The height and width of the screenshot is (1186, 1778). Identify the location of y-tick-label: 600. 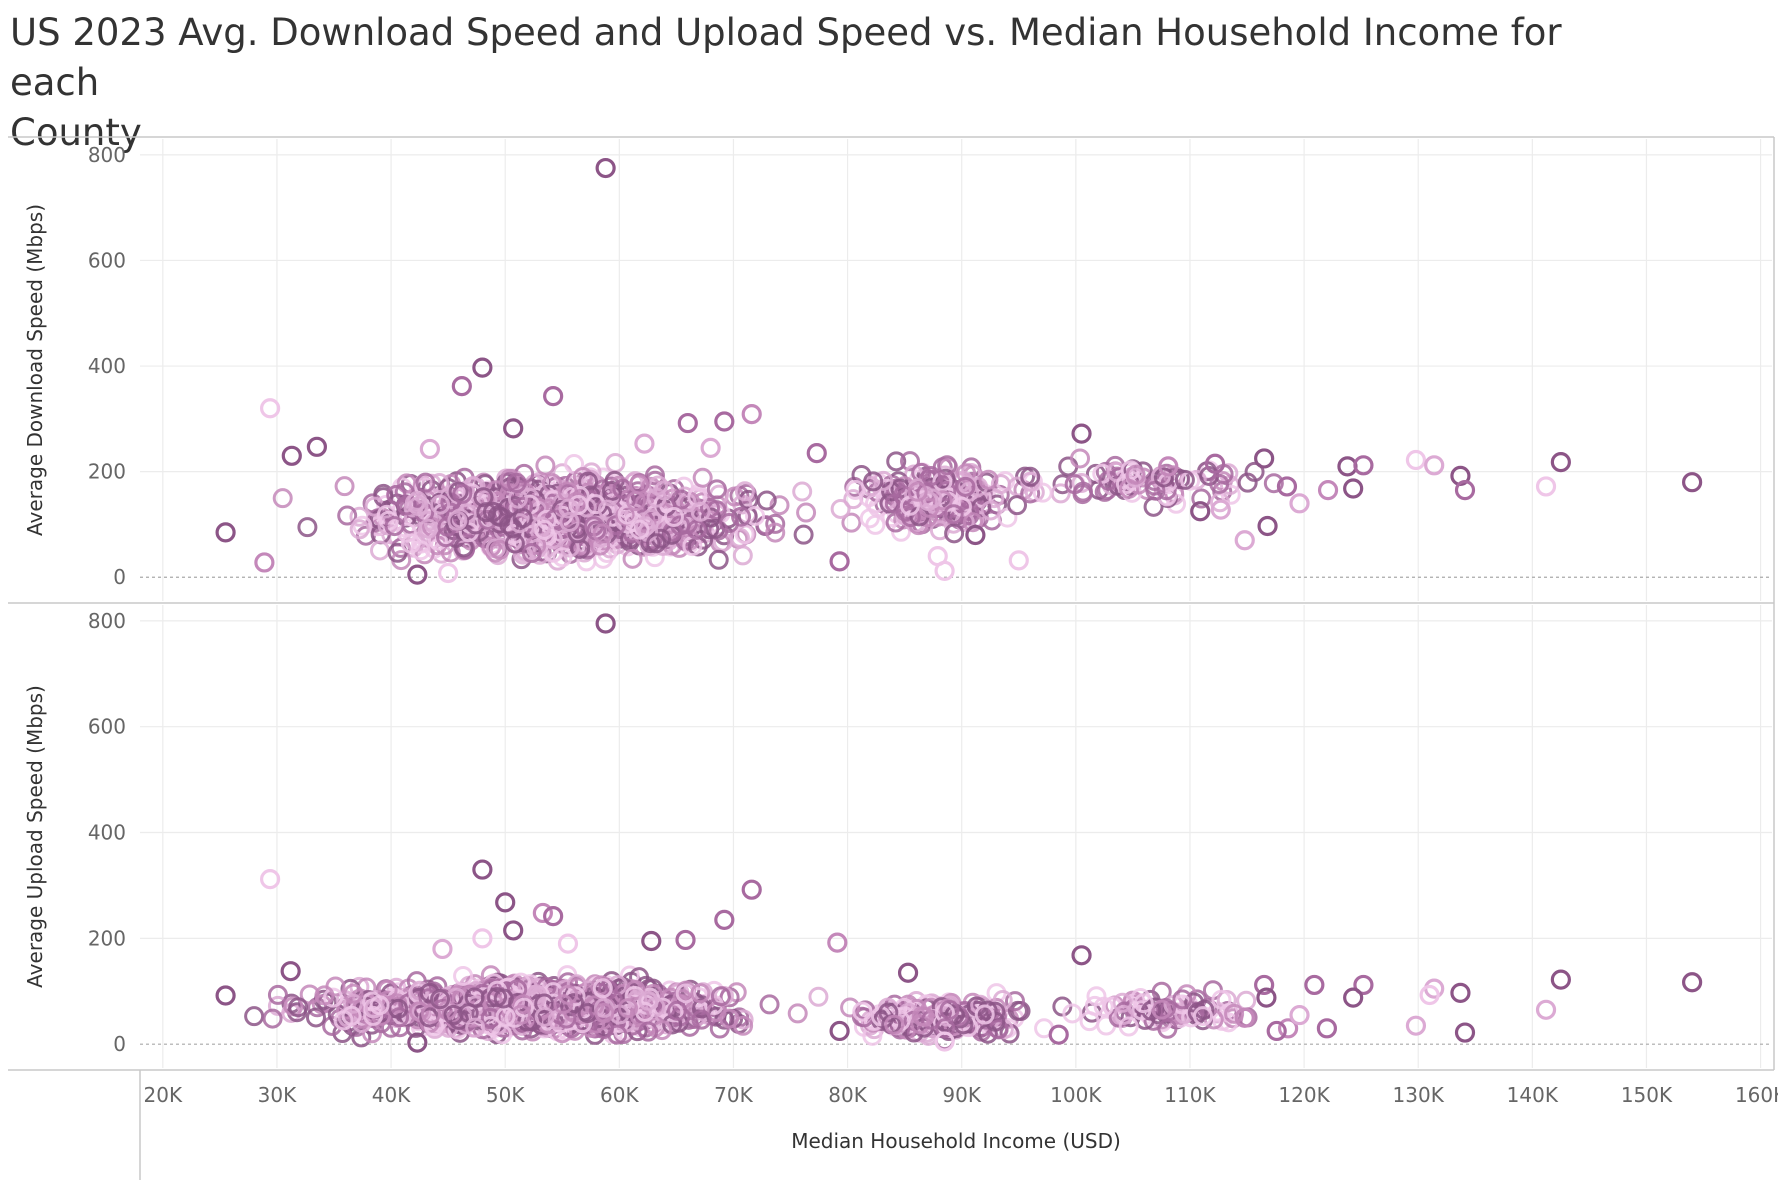
(107, 727).